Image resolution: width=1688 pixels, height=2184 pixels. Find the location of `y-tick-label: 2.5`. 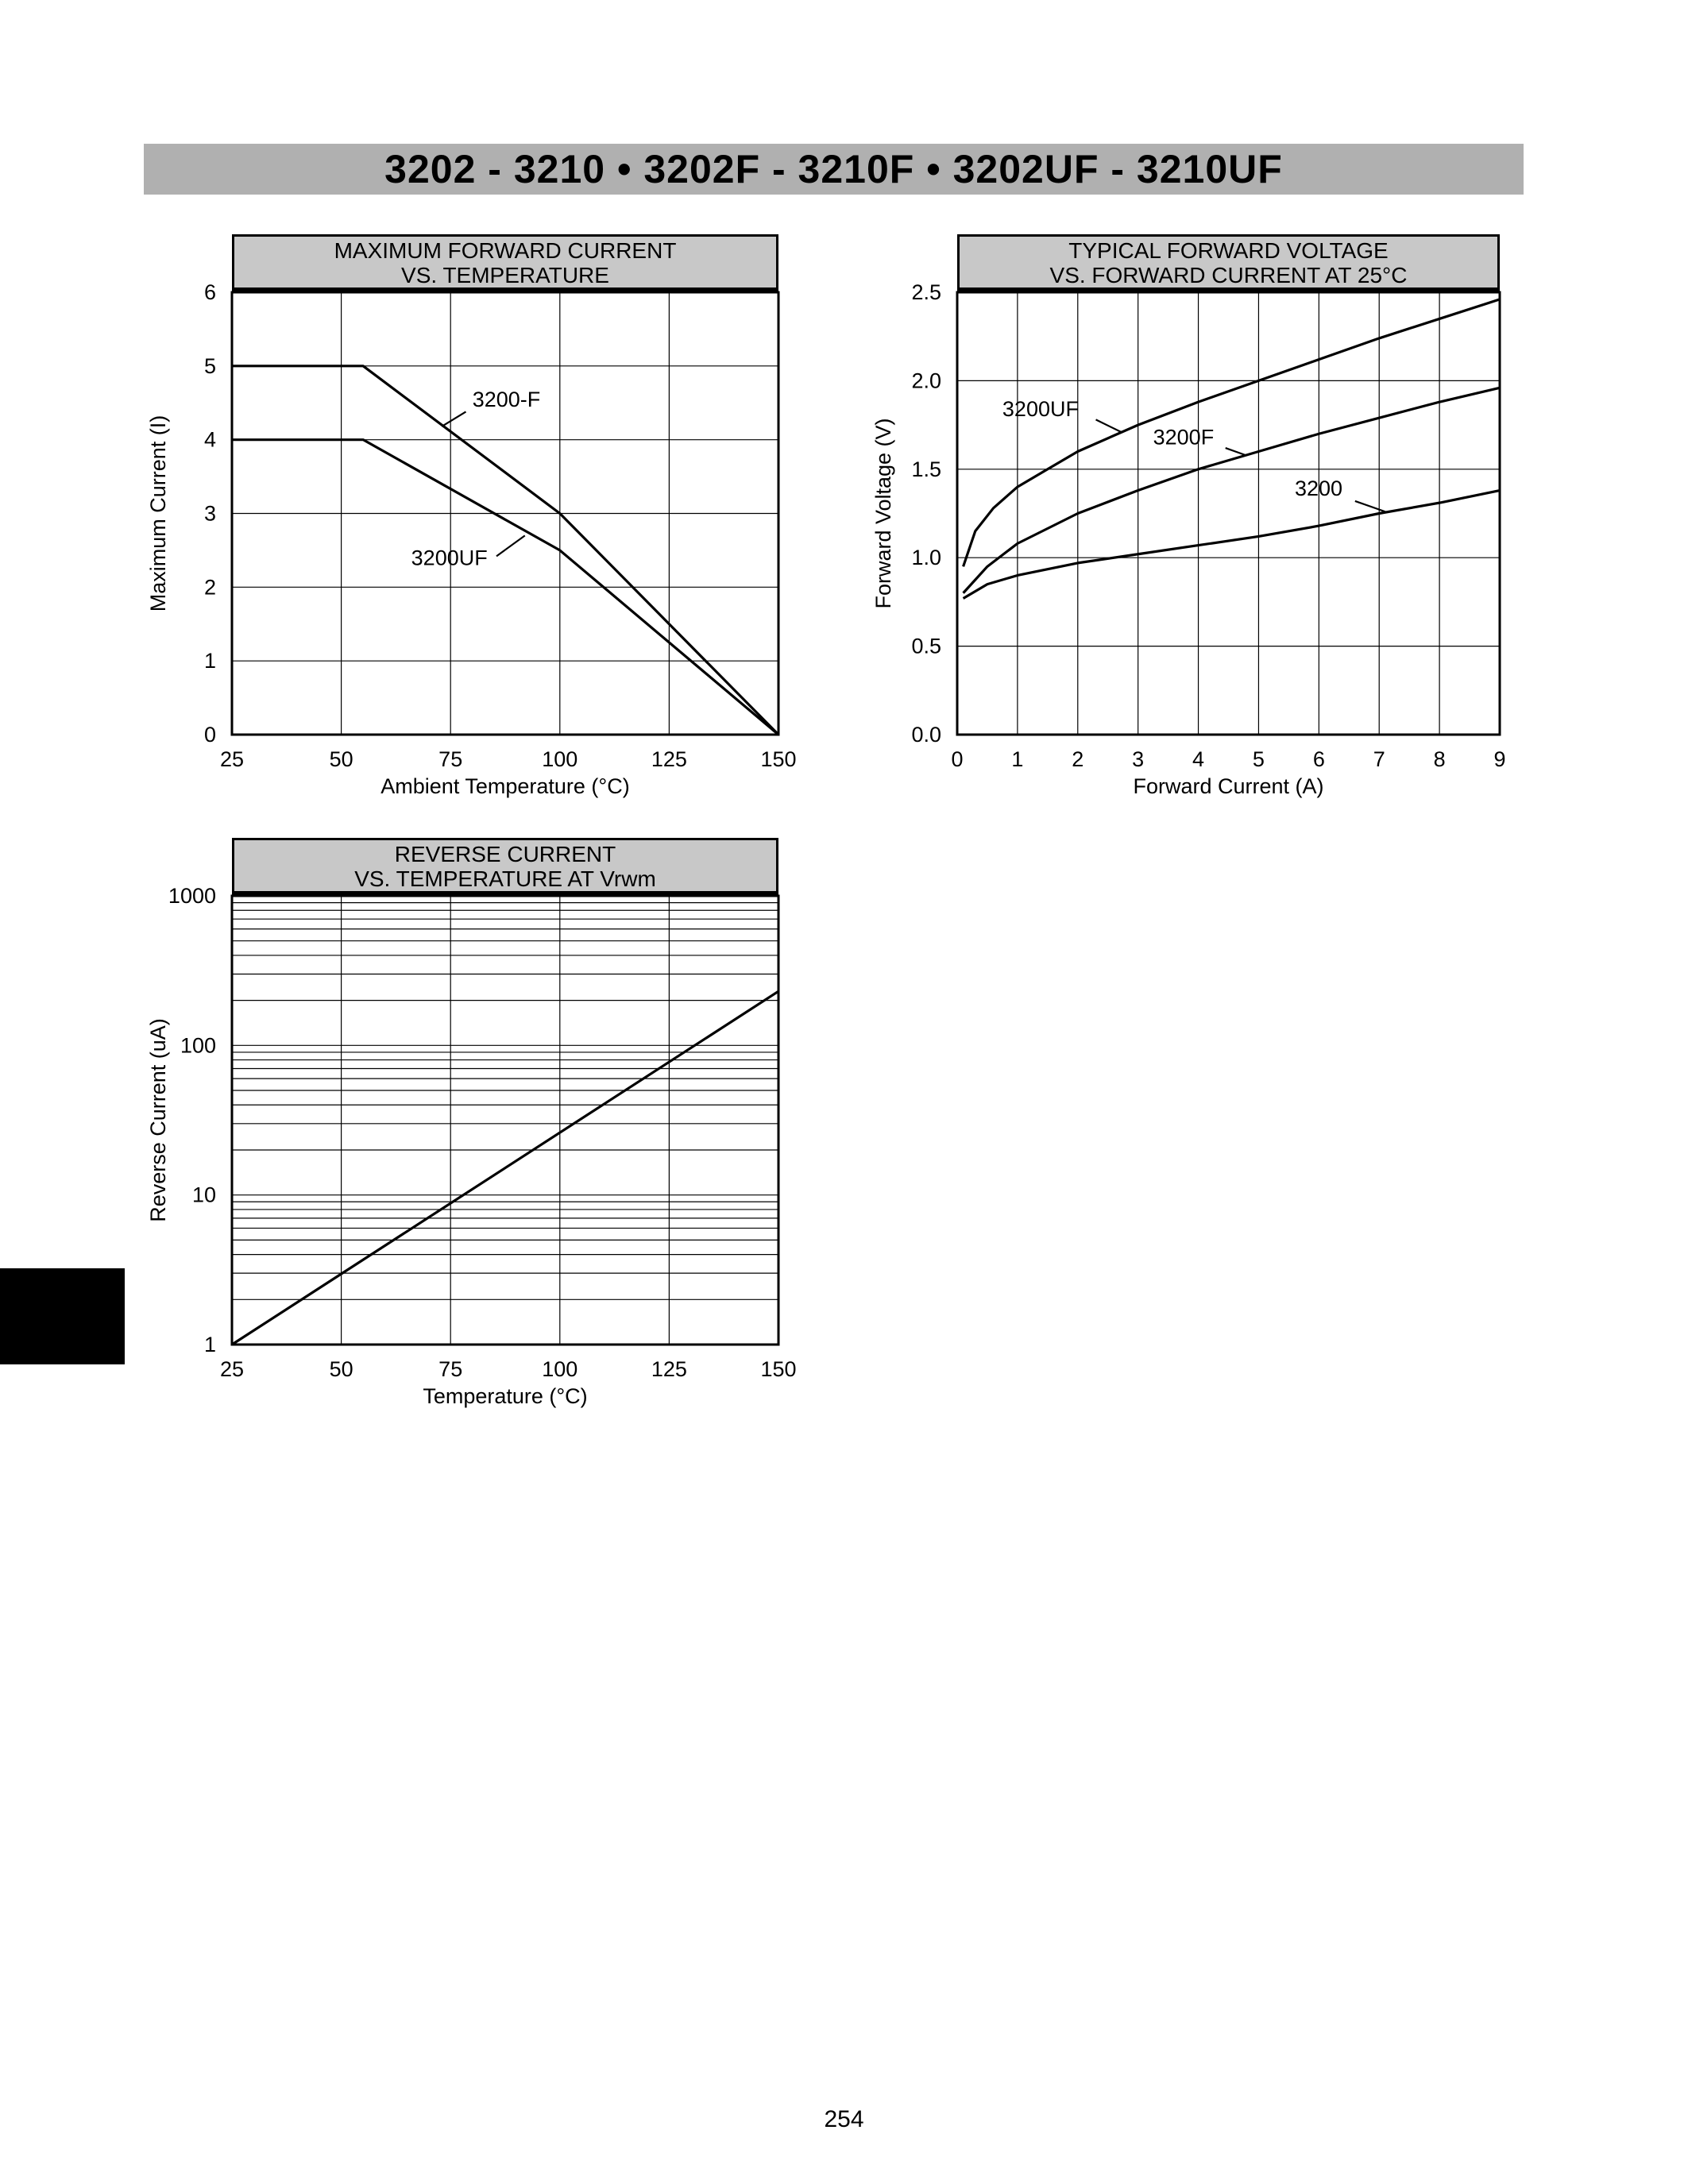

y-tick-label: 2.5 is located at coordinates (926, 292).